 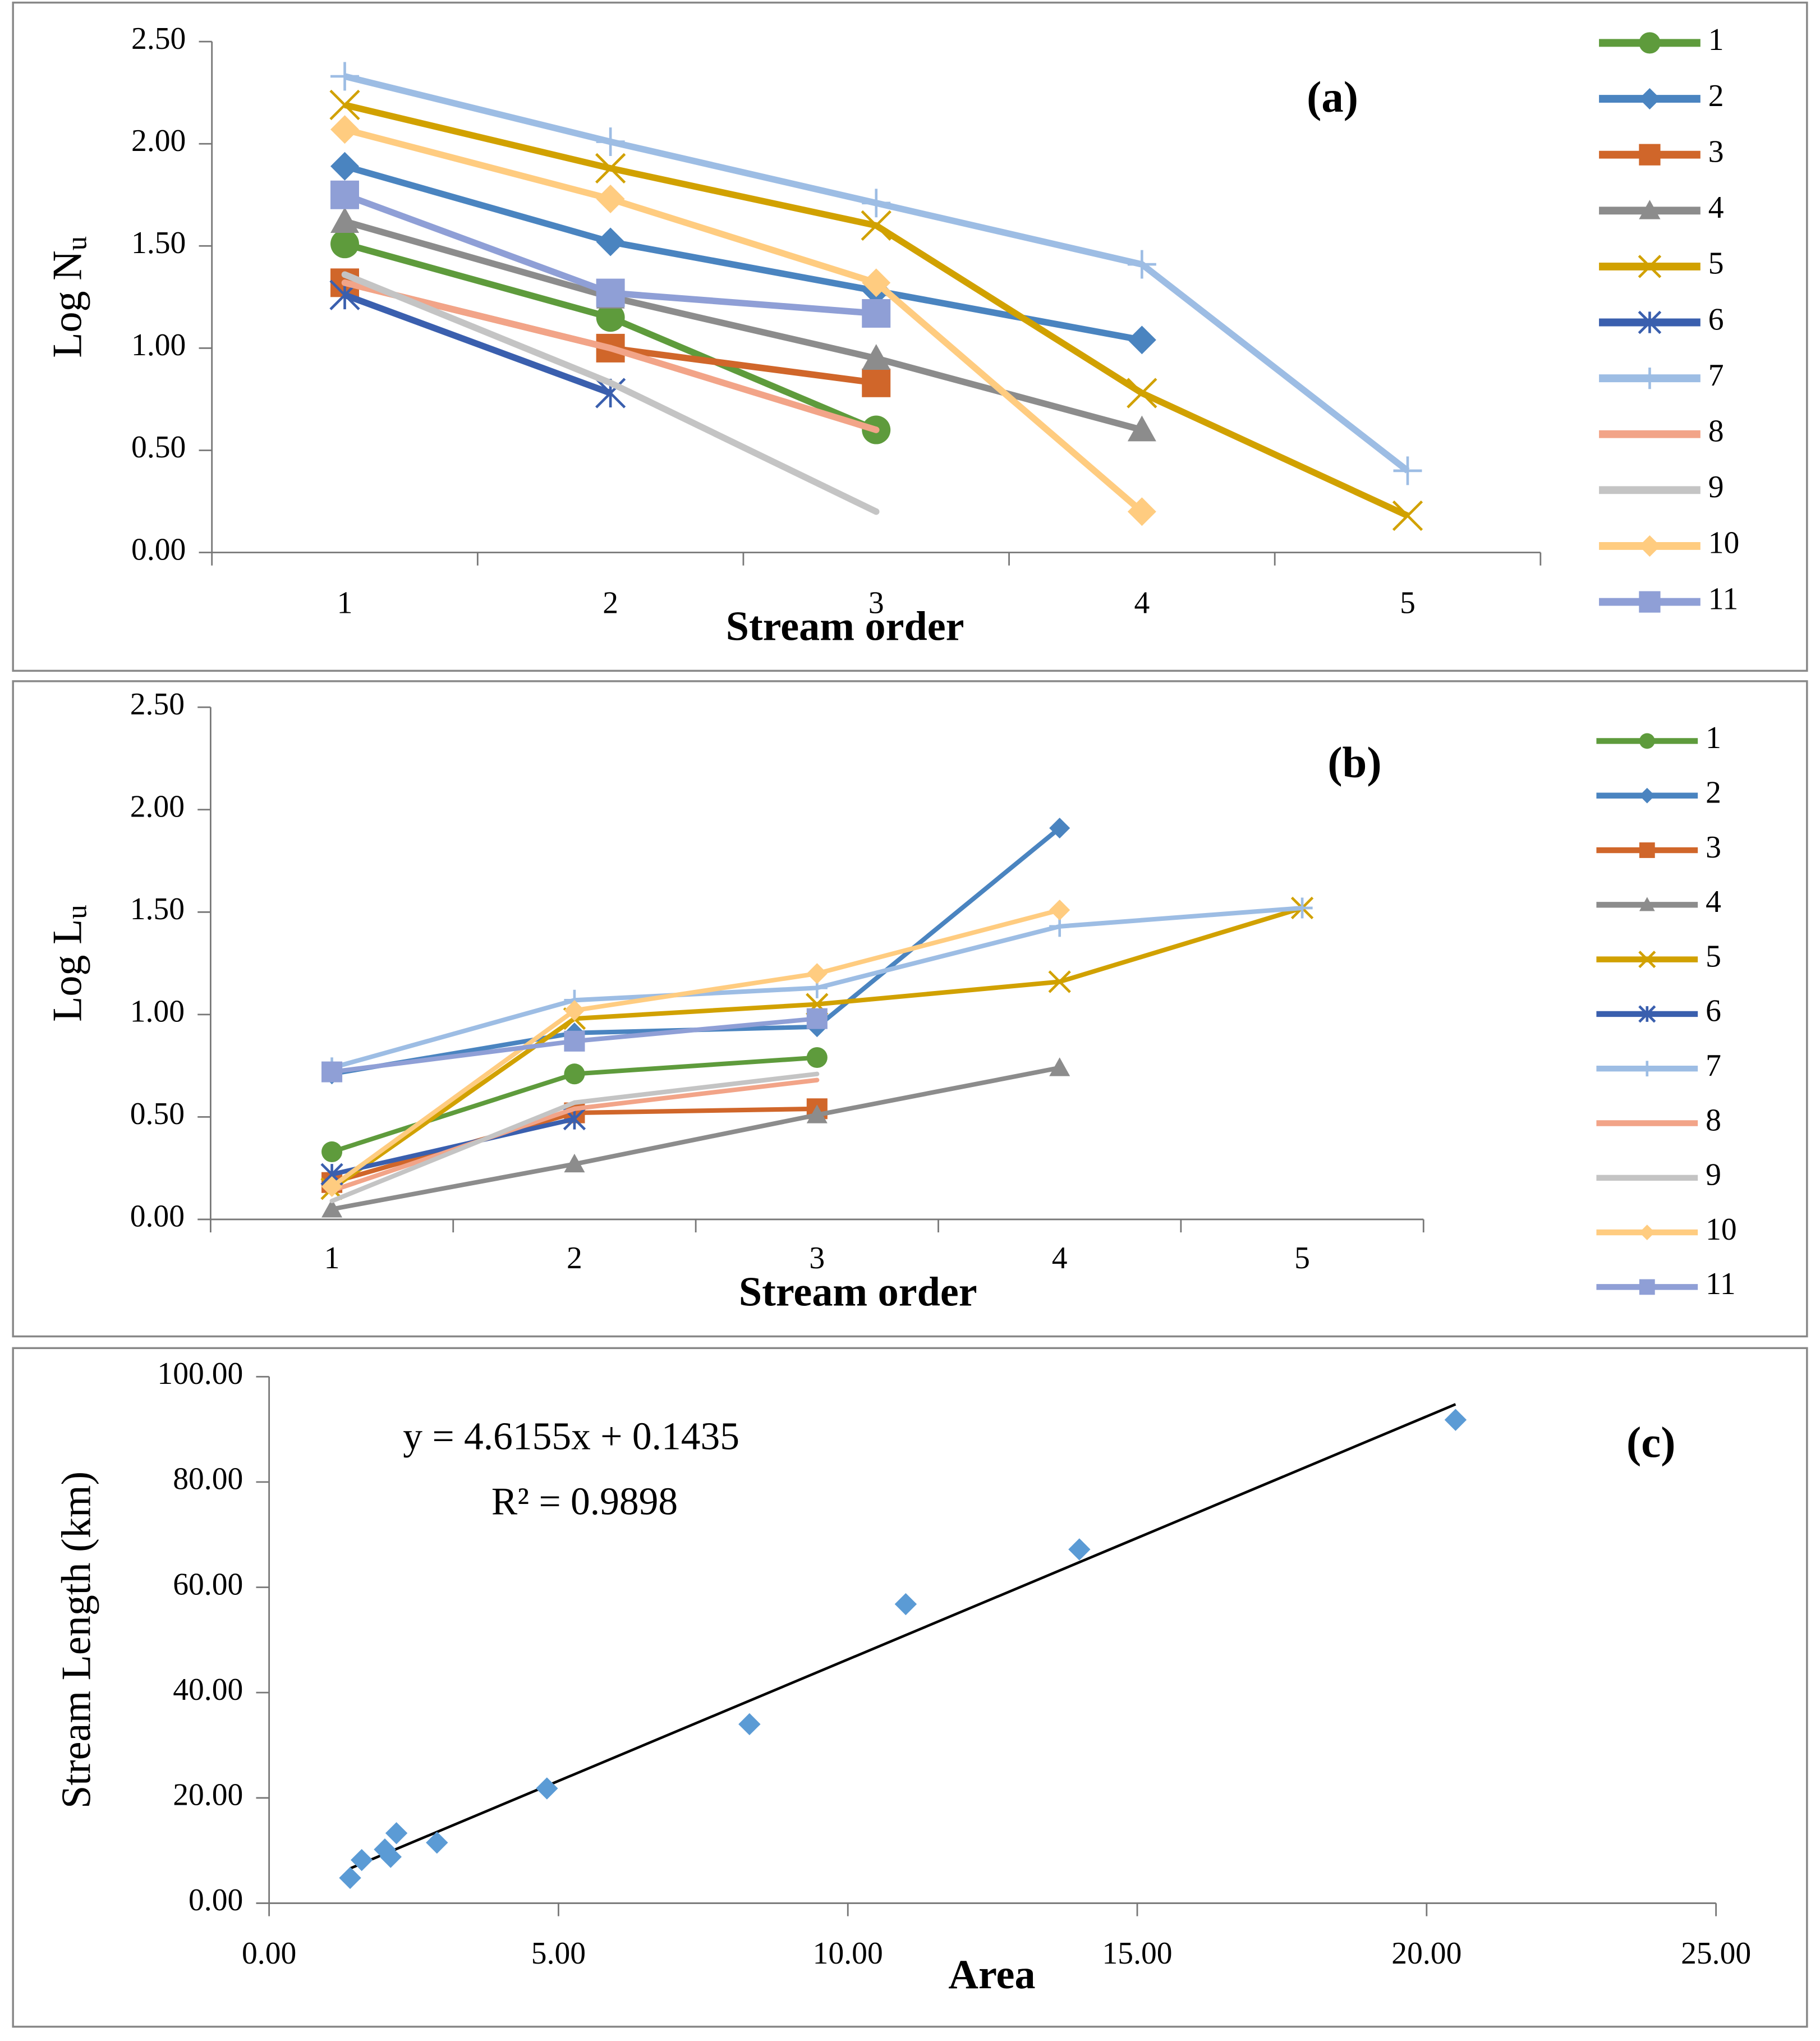 What do you see at coordinates (1714, 1175) in the screenshot?
I see `legend-label: 9` at bounding box center [1714, 1175].